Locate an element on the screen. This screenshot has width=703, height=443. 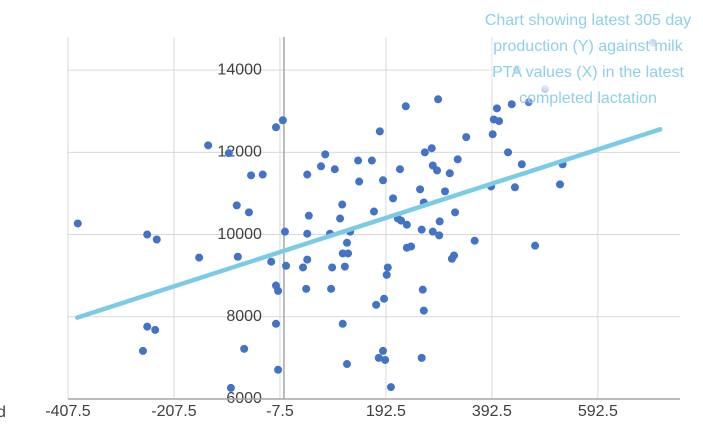
y-tick-label: 12000 is located at coordinates (239, 152).